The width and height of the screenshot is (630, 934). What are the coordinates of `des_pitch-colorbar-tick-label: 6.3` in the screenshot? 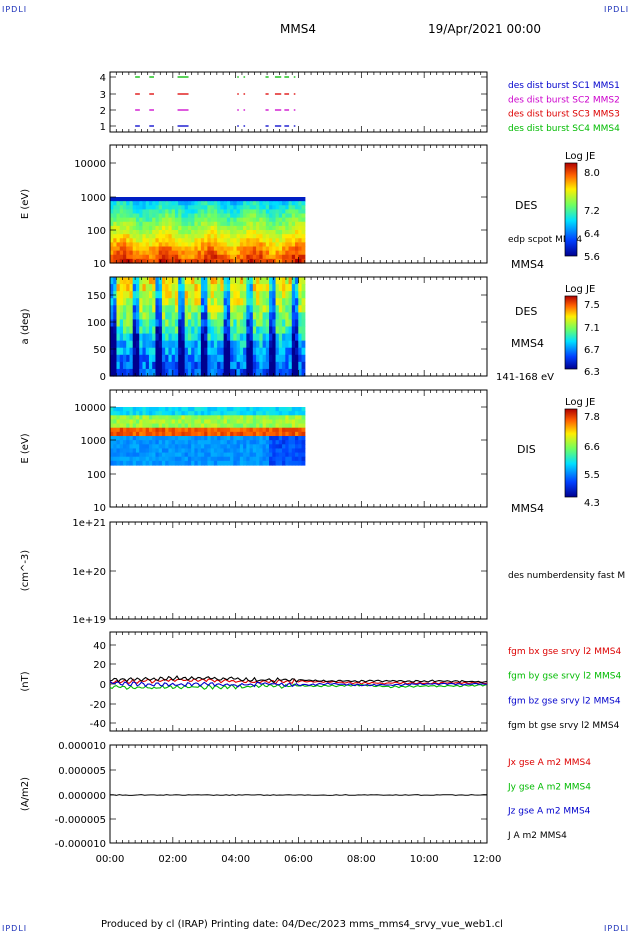 It's located at (592, 372).